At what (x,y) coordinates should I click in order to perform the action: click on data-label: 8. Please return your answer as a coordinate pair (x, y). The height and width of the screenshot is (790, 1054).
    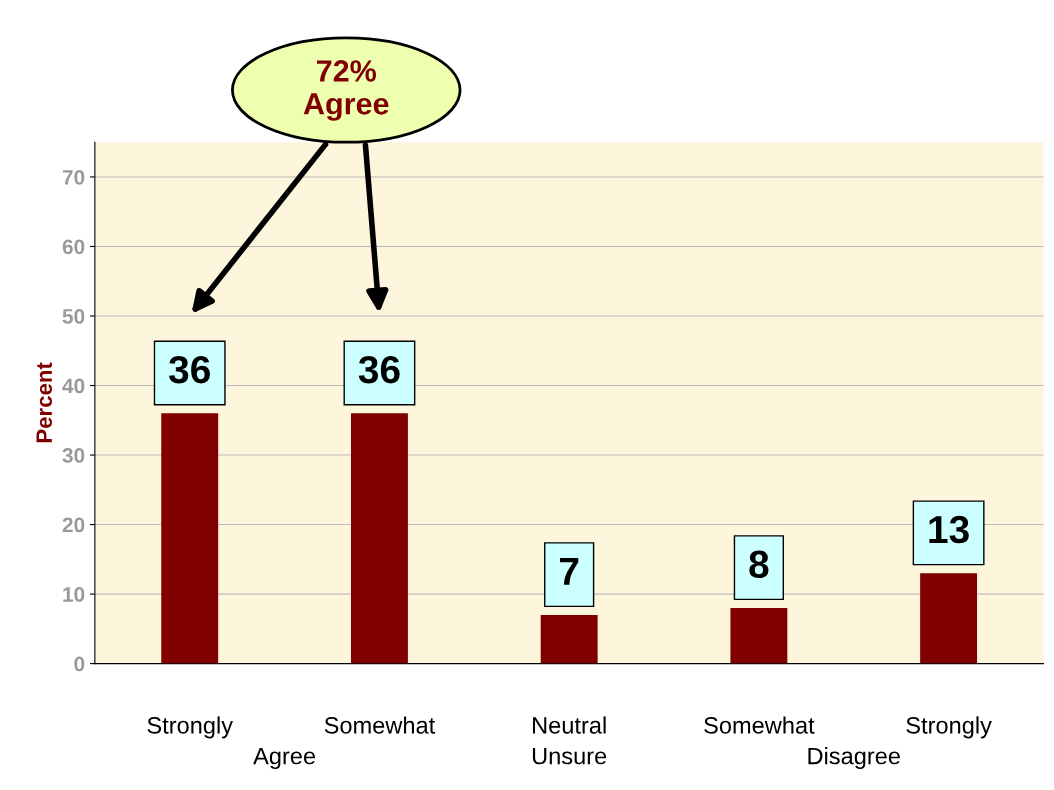
    Looking at the image, I should click on (759, 564).